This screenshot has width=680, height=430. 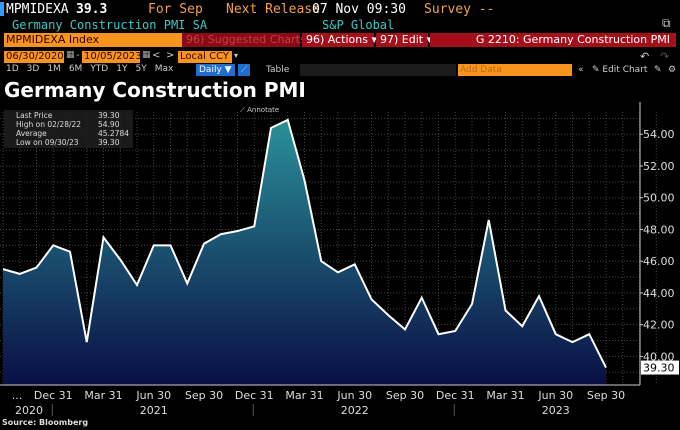 I want to click on year-label: 2022, so click(x=355, y=410).